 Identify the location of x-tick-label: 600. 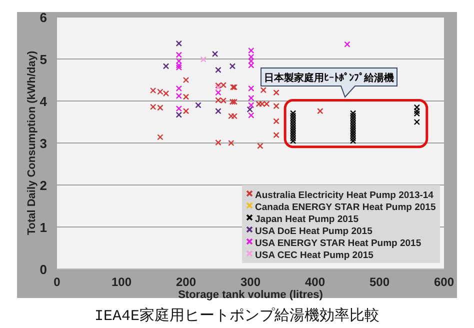
(444, 282).